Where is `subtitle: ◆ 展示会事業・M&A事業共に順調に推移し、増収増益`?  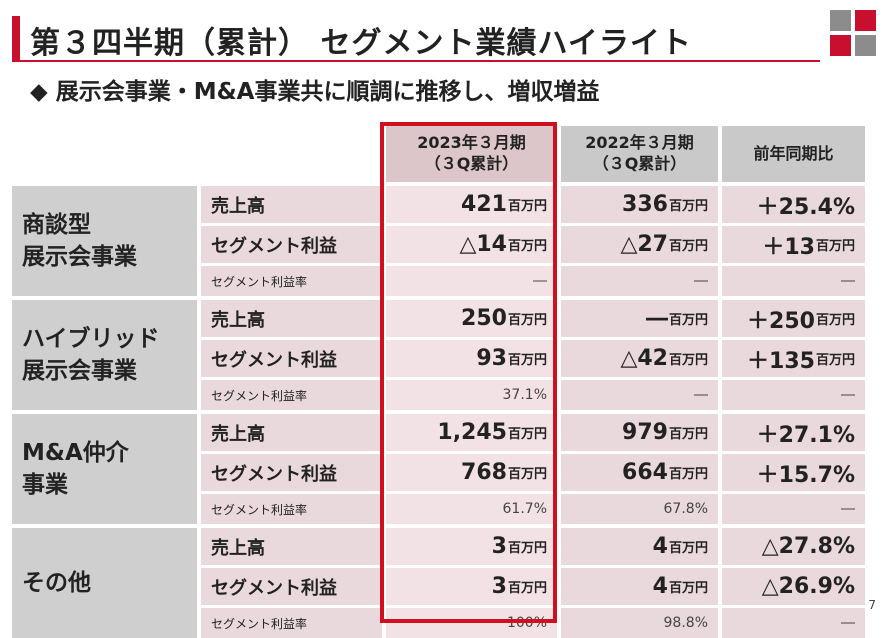
subtitle: ◆ 展示会事業・M&A事業共に順調に推移し、増収増益 is located at coordinates (315, 92).